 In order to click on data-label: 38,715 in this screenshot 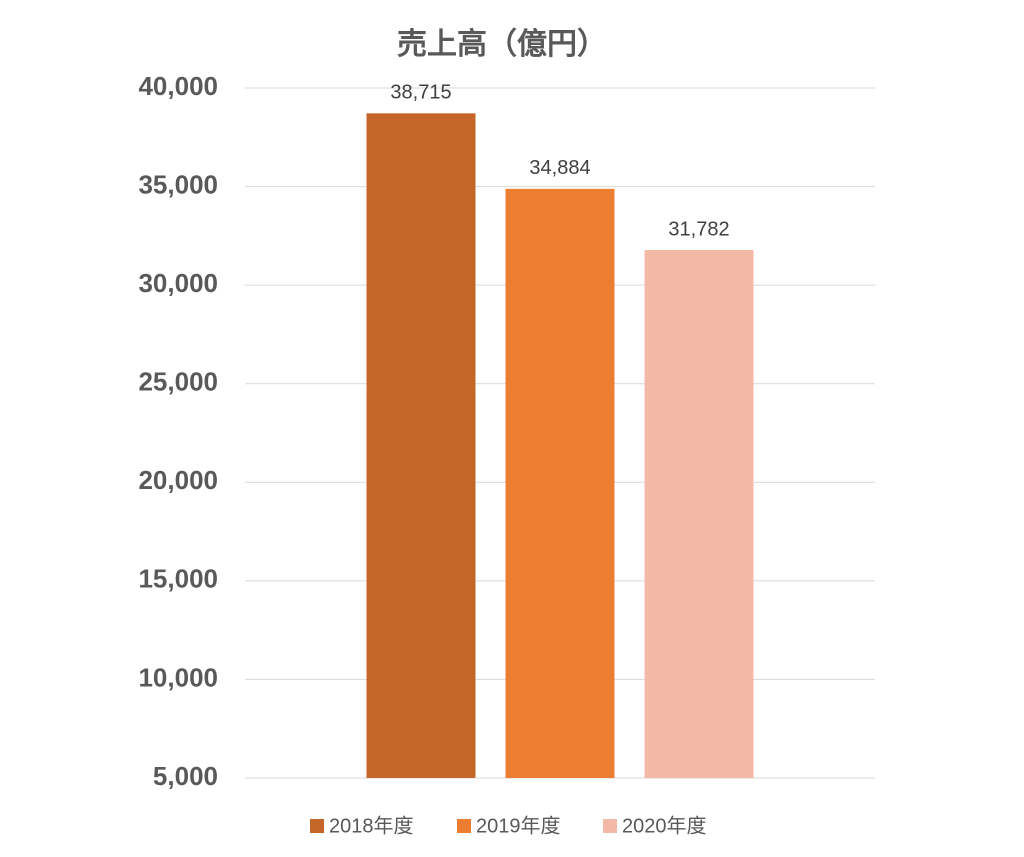, I will do `click(420, 93)`.